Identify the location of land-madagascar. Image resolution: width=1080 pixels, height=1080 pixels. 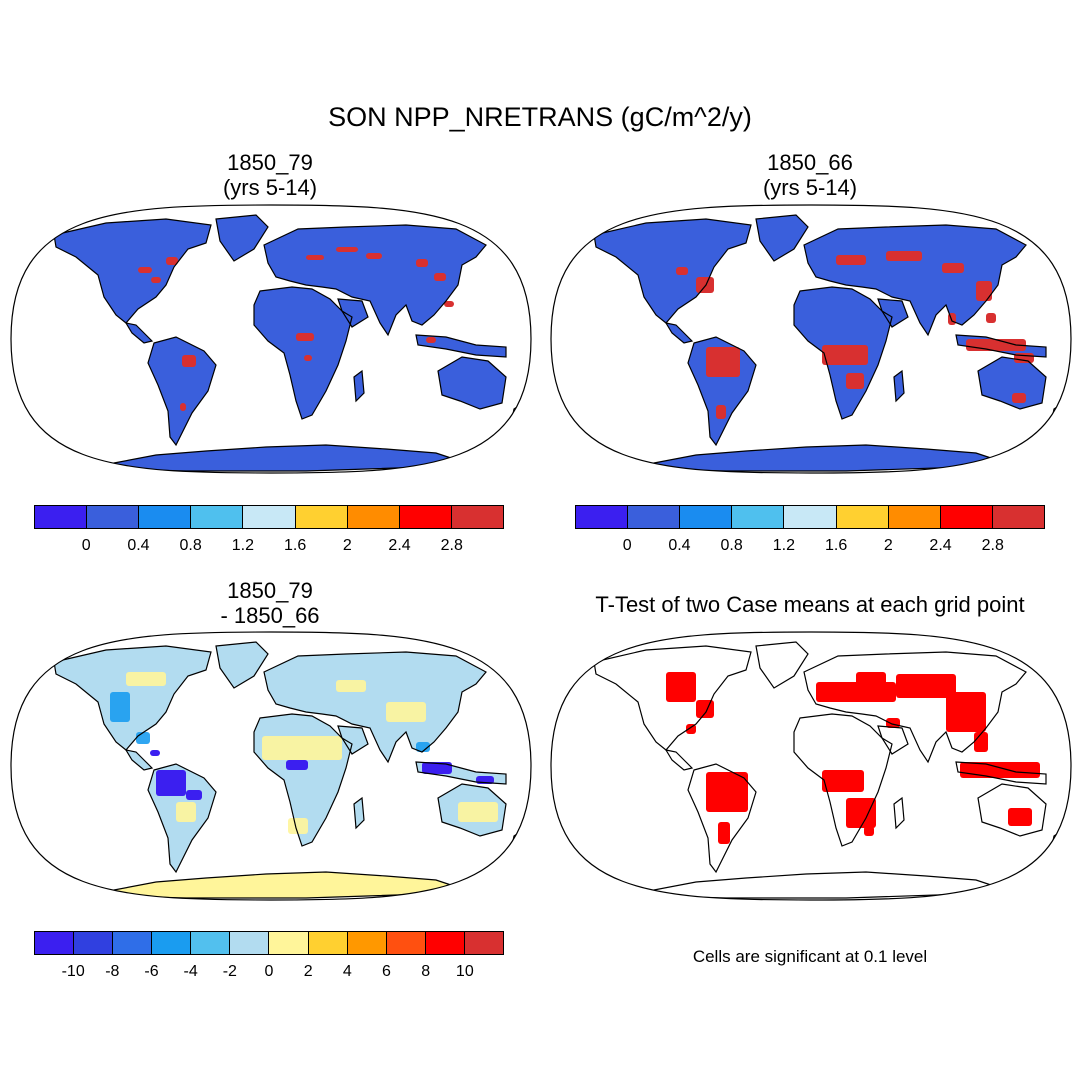
(899, 386).